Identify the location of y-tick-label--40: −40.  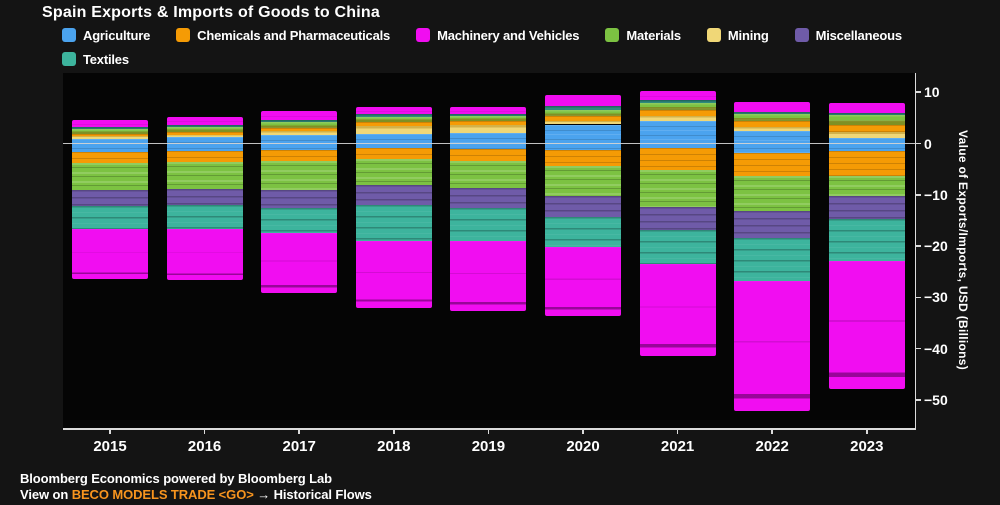
(936, 348).